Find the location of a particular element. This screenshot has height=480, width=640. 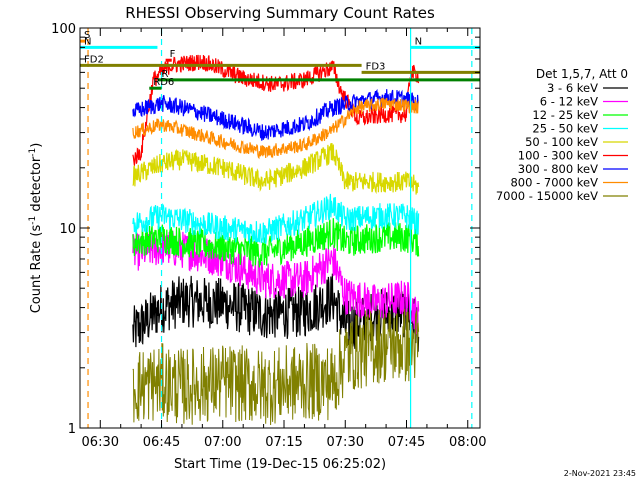

chart-title: RHESSI Observing Summary Count Rates is located at coordinates (280, 13).